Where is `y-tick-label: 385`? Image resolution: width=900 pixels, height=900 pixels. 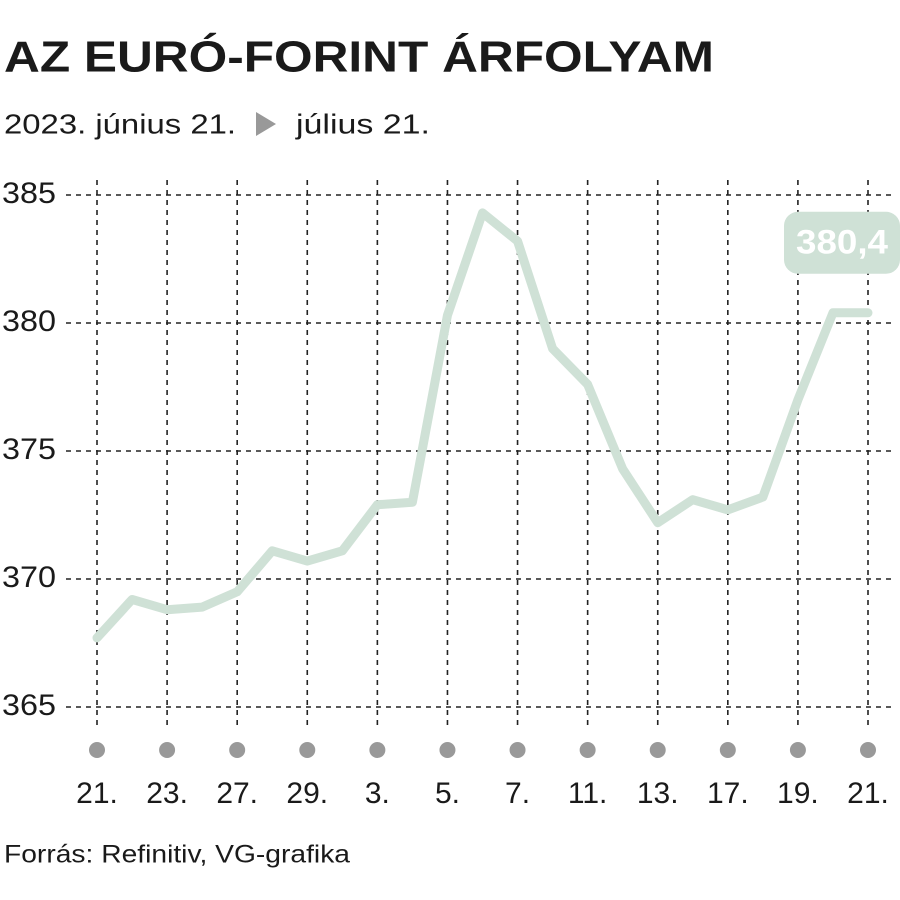
y-tick-label: 385 is located at coordinates (29, 193).